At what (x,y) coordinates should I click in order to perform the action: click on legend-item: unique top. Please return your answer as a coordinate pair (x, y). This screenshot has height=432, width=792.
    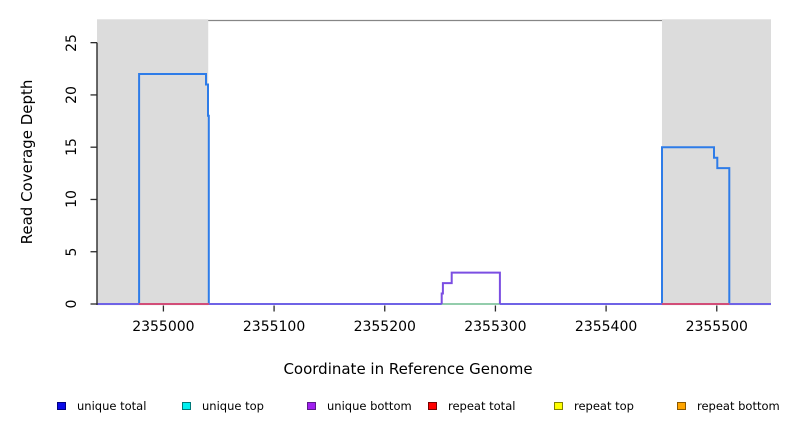
    Looking at the image, I should click on (223, 406).